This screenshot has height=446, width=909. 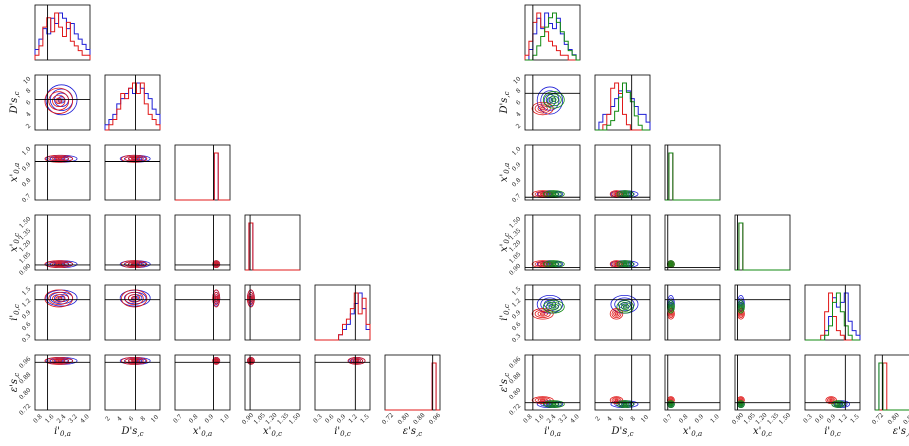 I want to click on y-tick-label: 0.3, so click(x=27, y=338).